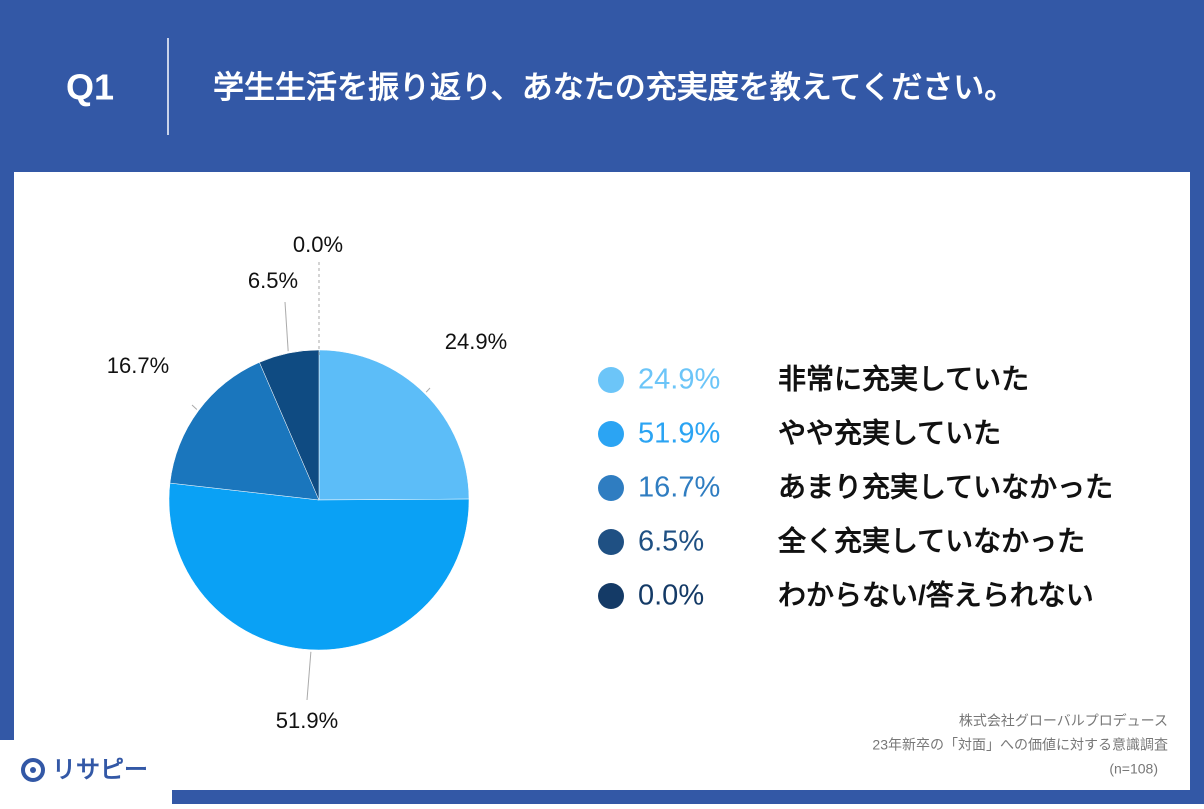 The image size is (1204, 809). Describe the element at coordinates (889, 432) in the screenshot. I see `legend-label: やや充実していた` at that location.